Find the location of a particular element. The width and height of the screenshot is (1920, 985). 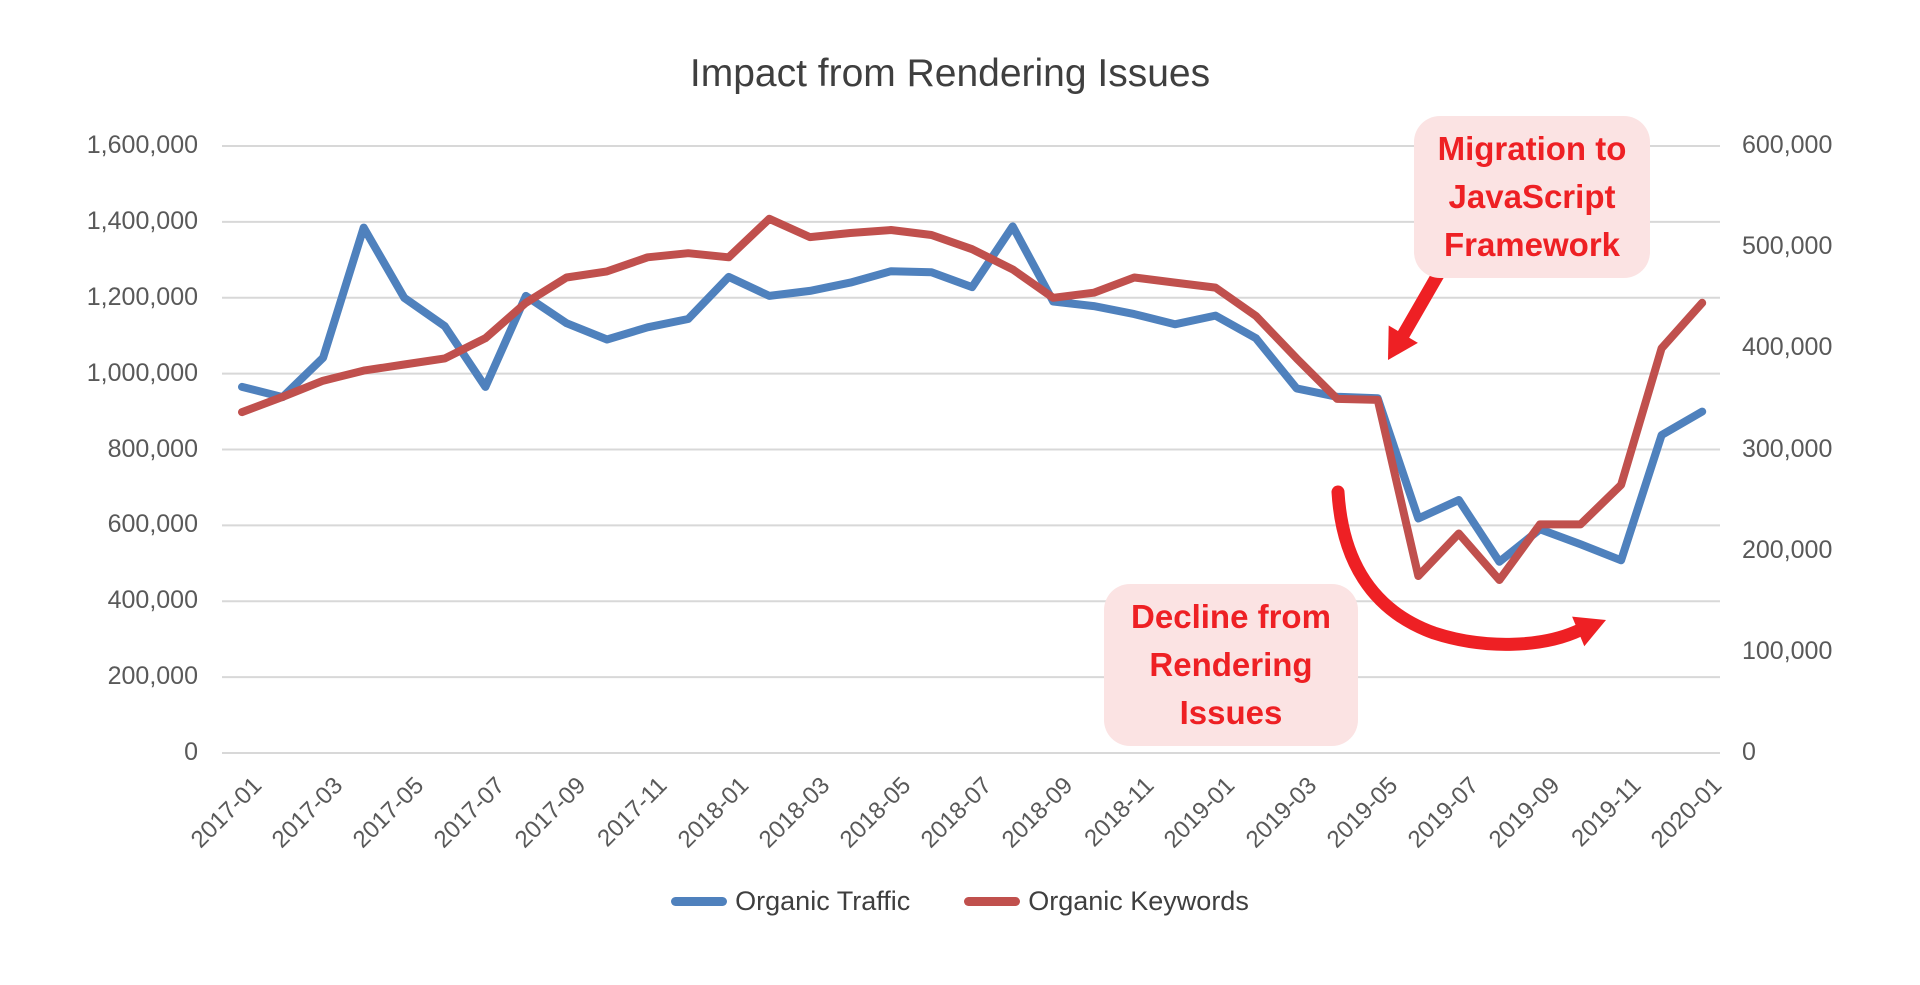

y-axis-left-label: 1,400,000 is located at coordinates (142, 220).